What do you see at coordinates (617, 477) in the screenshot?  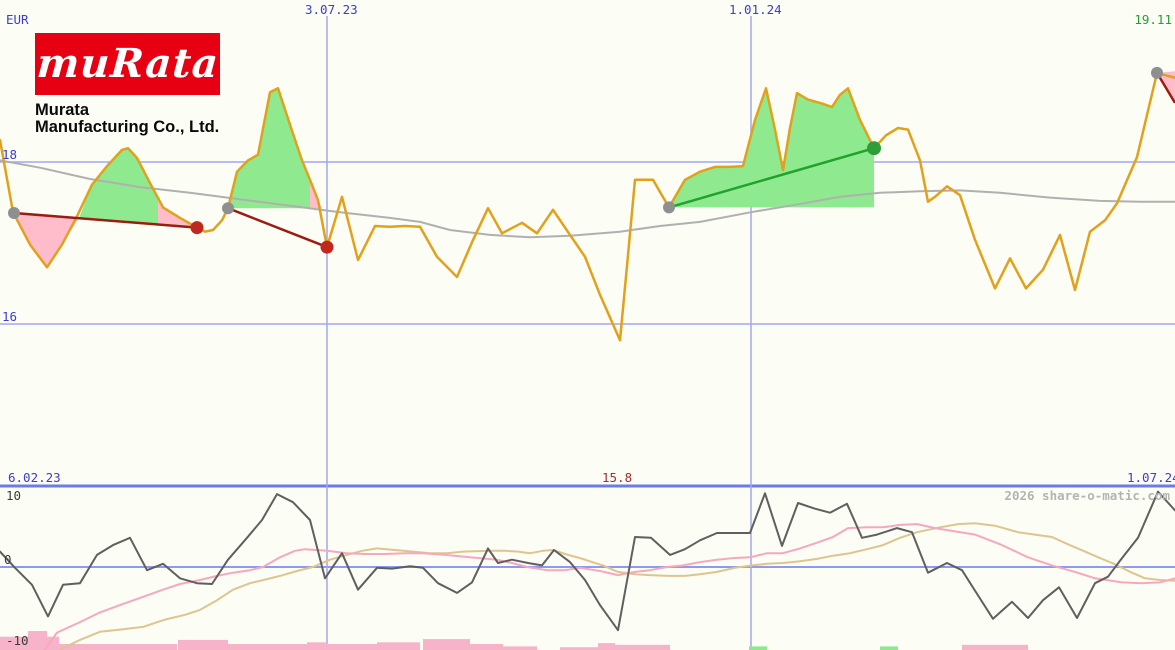 I see `low-price-label: 15.8` at bounding box center [617, 477].